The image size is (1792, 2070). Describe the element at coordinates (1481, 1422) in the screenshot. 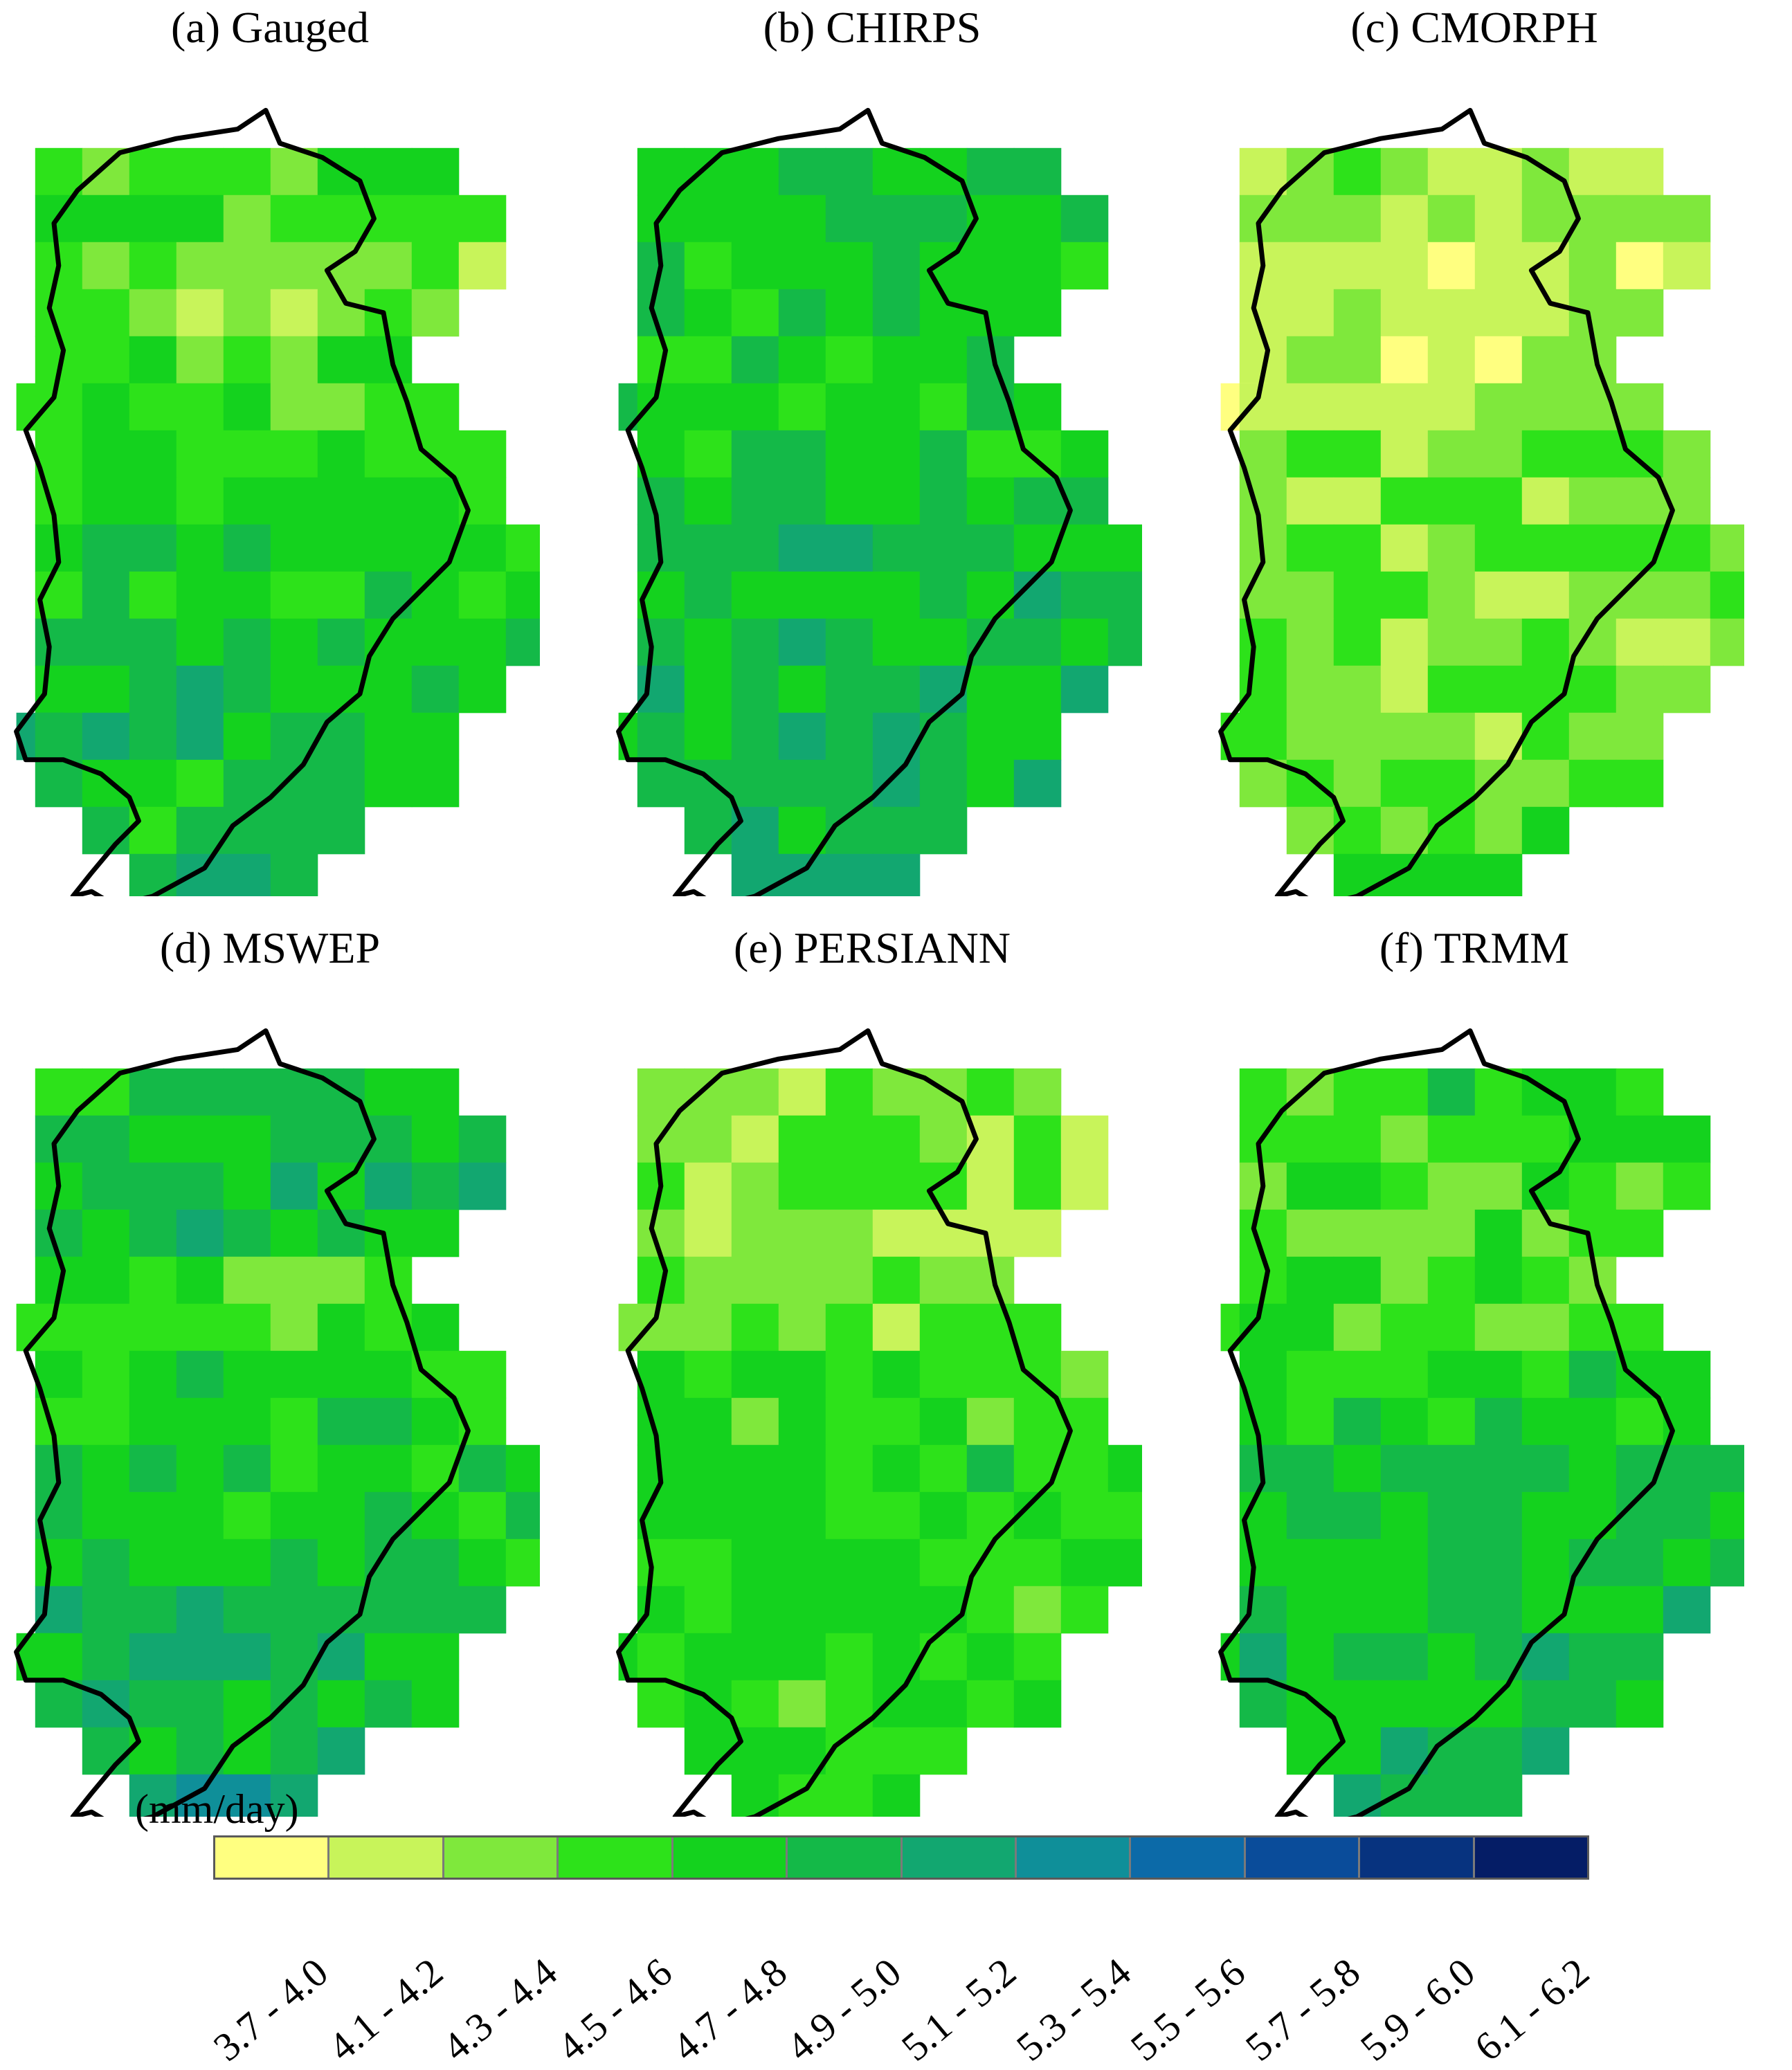

I see `precipitation-grid-map` at that location.